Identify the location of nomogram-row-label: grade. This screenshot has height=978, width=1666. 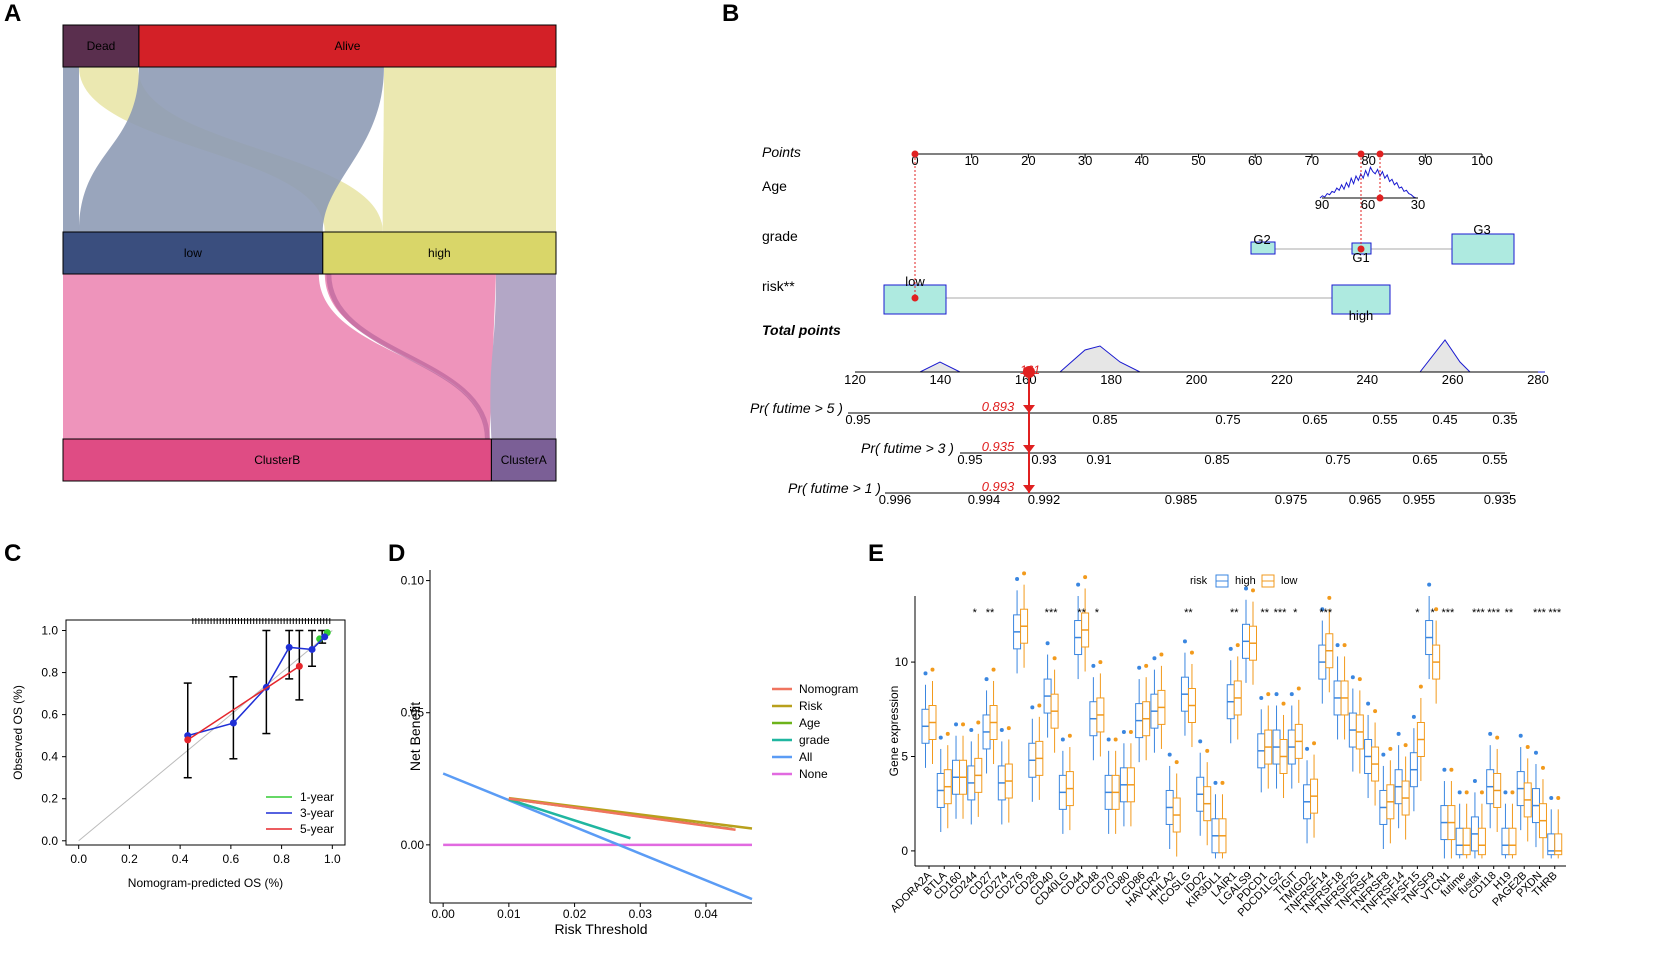
(780, 236).